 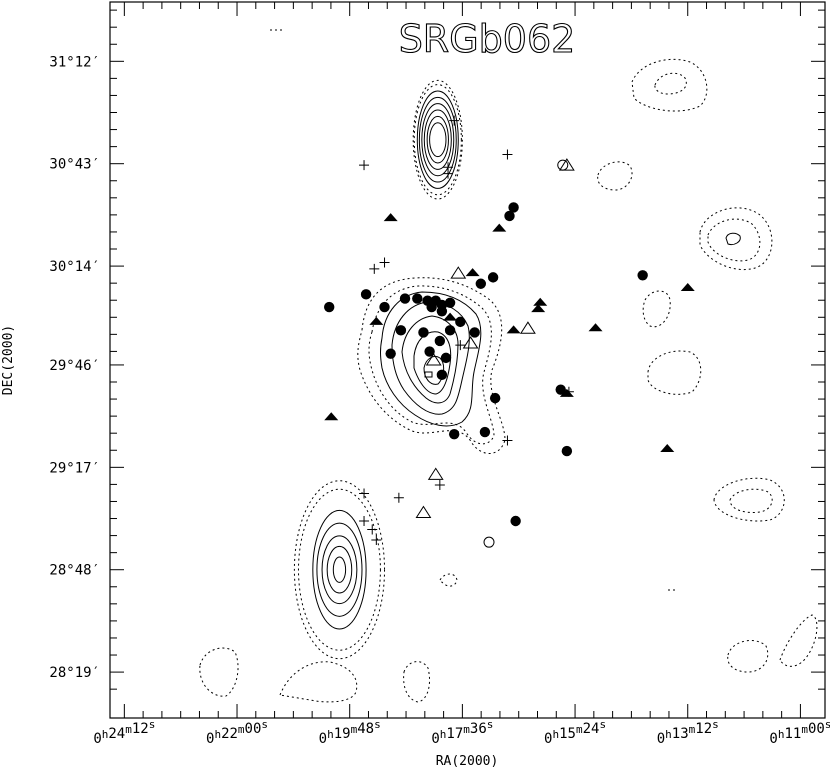 What do you see at coordinates (124, 732) in the screenshot?
I see `x-tick-label: 0h24m12s` at bounding box center [124, 732].